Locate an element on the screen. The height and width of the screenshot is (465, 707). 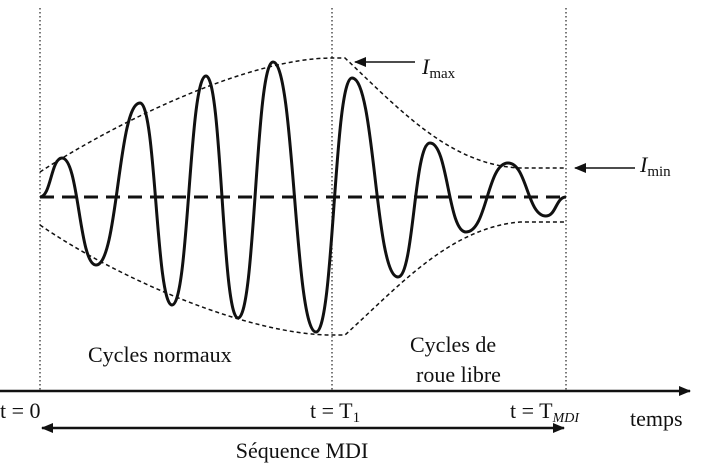
i-max-label: Imax is located at coordinates (438, 68).